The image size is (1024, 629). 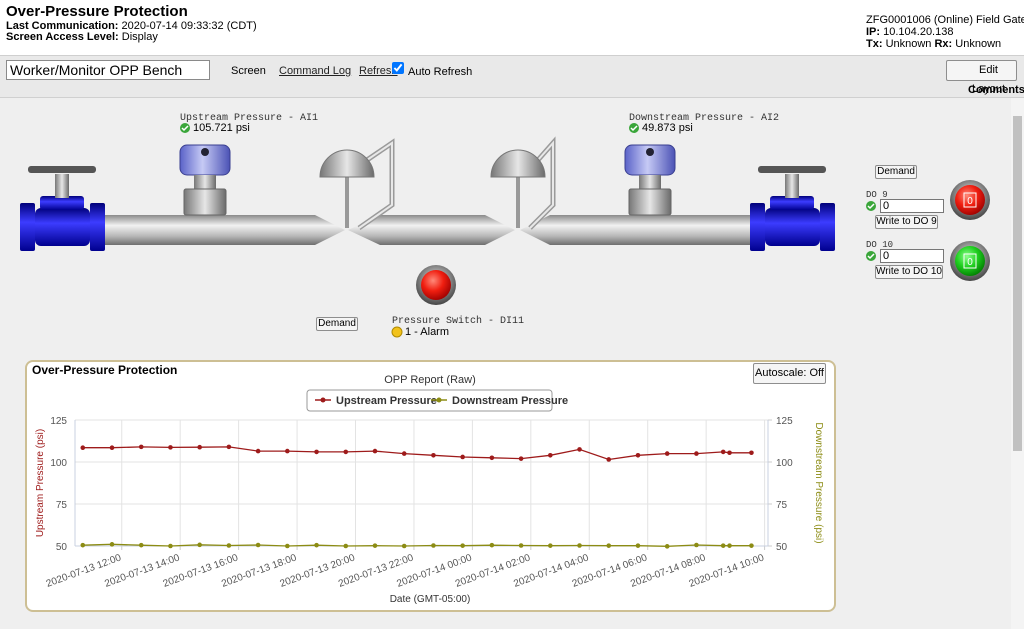 I want to click on upstream-value: 105.721 psi, so click(x=221, y=128).